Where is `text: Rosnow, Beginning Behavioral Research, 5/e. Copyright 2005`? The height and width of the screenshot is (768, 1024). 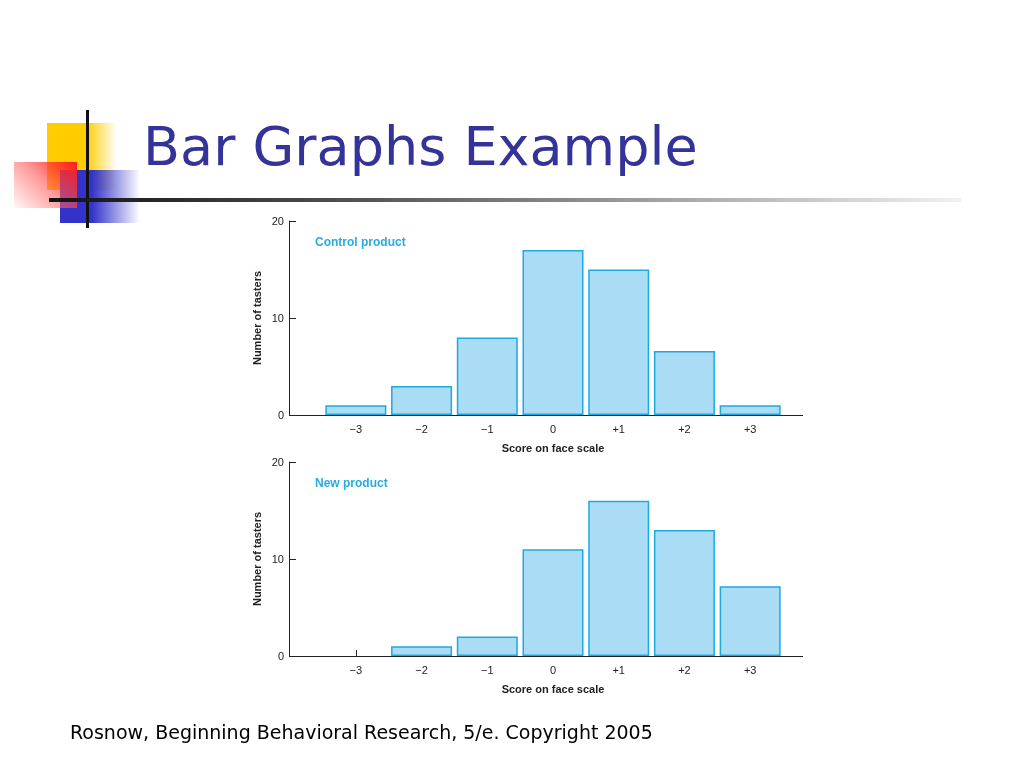
text: Rosnow, Beginning Behavioral Research, 5/e. Copyright 2005 is located at coordinates (361, 731).